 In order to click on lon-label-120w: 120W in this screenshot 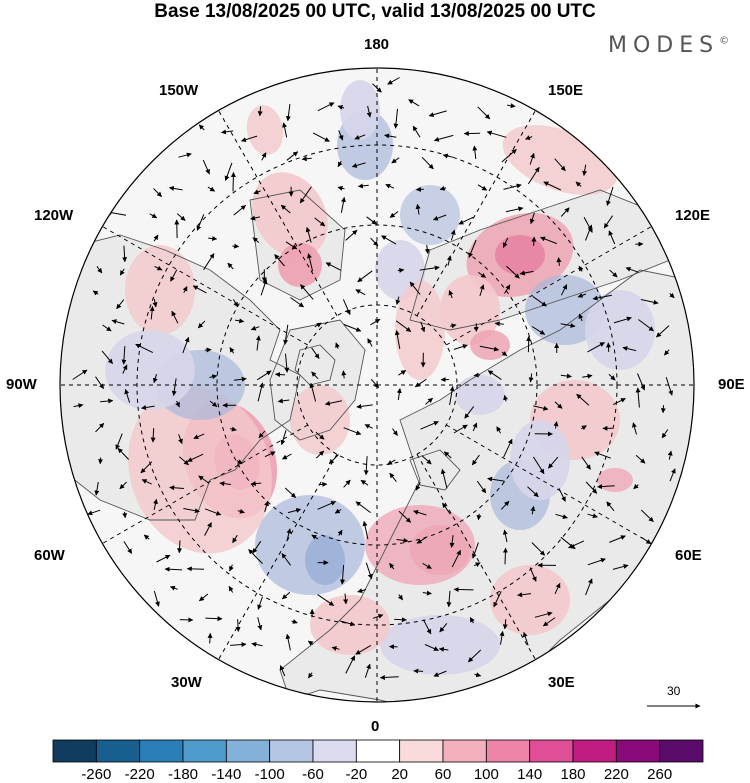, I will do `click(54, 215)`.